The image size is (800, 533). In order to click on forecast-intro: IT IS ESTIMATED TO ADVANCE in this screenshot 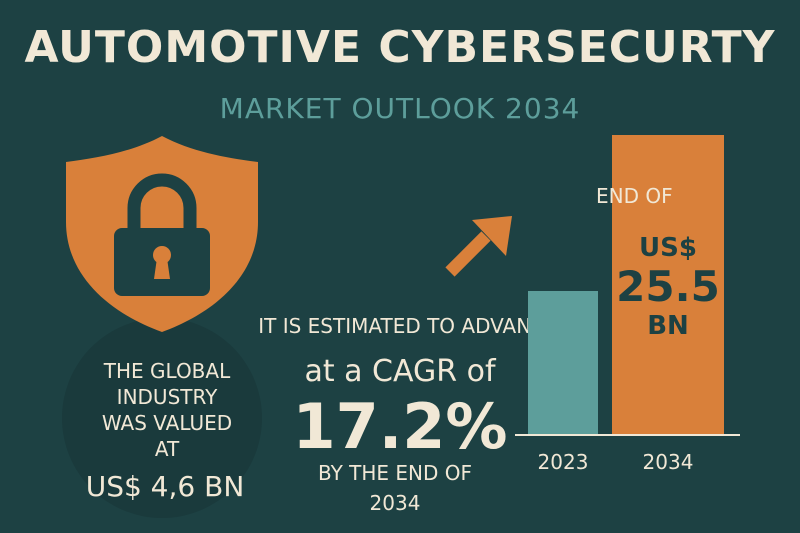, I will do `click(408, 326)`.